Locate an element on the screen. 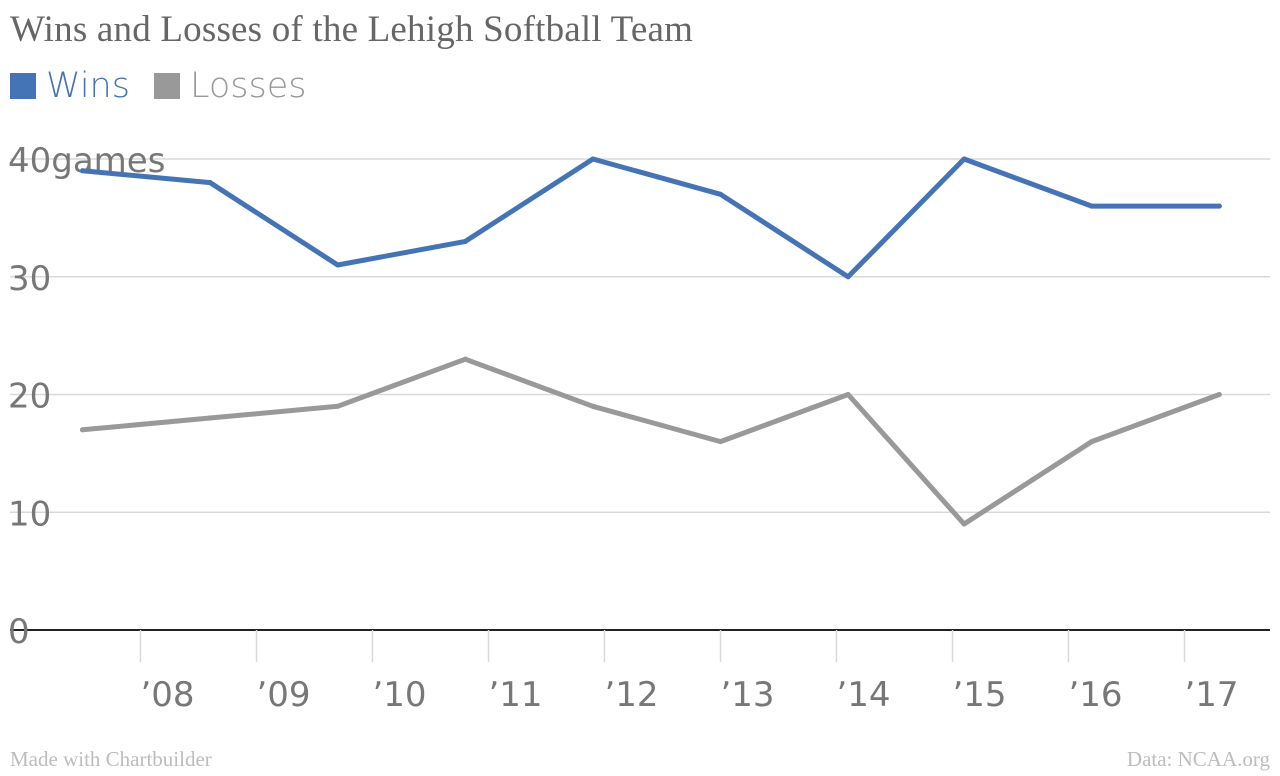 The image size is (1280, 776). x-tick-label-2008: ’08 is located at coordinates (167, 695).